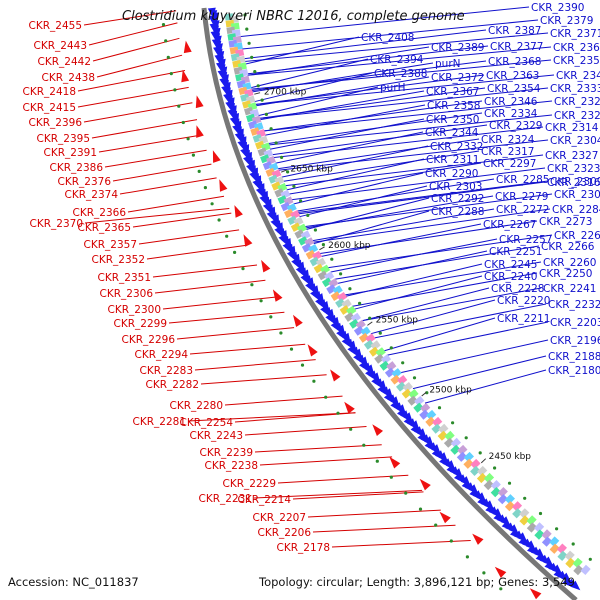 The image size is (600, 600). Describe the element at coordinates (574, 305) in the screenshot. I see `right-gene-label: CKR_2232` at that location.